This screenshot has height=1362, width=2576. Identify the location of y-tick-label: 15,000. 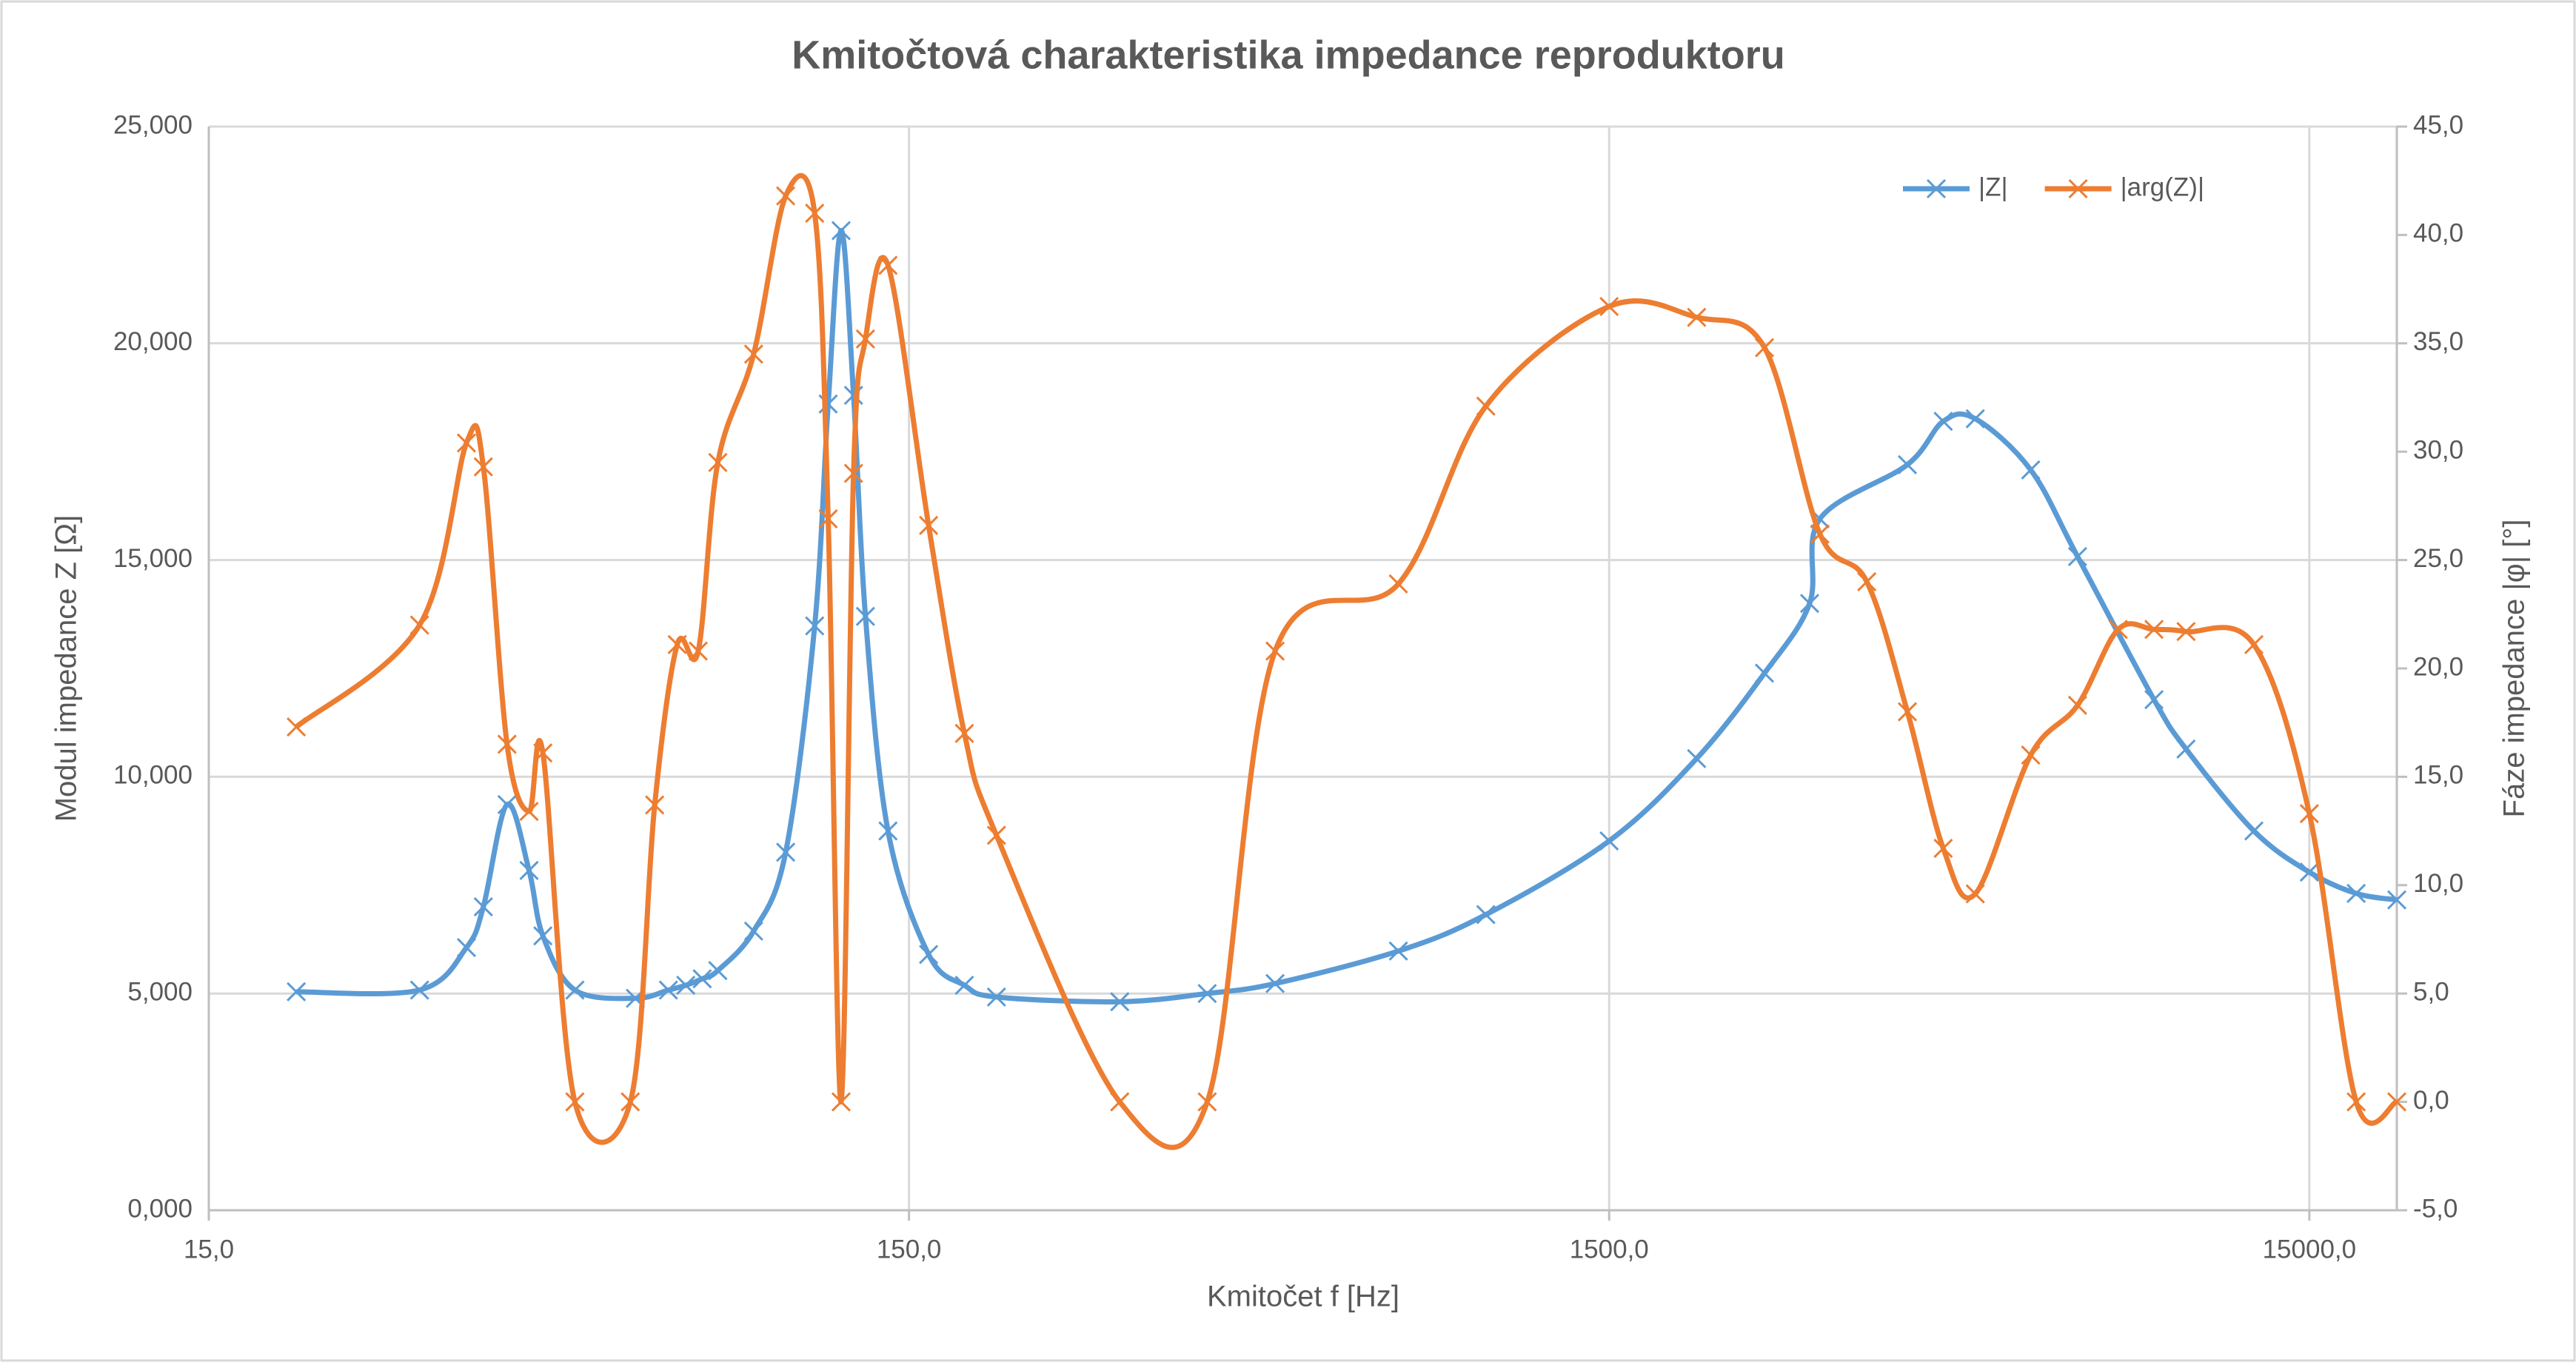
(153, 558).